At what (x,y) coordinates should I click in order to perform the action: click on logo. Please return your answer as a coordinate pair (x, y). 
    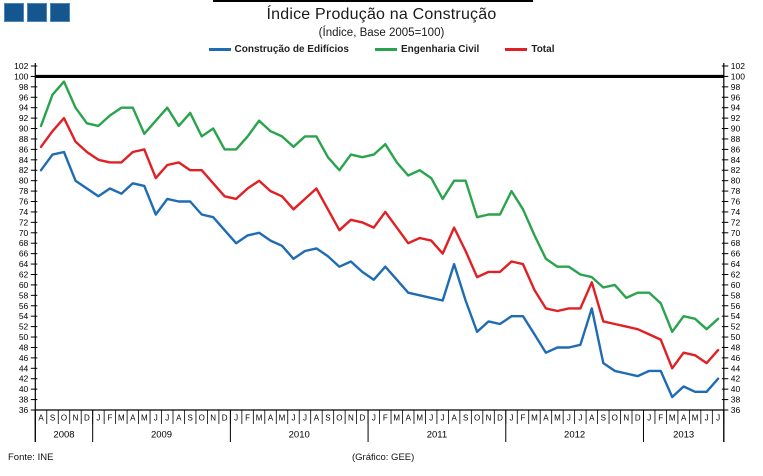
    Looking at the image, I should click on (37, 12).